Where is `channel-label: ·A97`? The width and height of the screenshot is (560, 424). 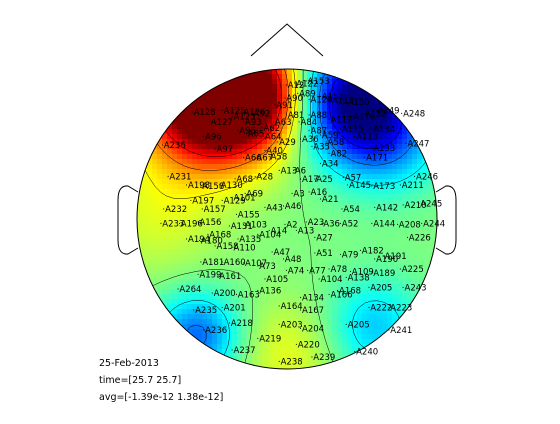 channel-label: ·A97 is located at coordinates (223, 150).